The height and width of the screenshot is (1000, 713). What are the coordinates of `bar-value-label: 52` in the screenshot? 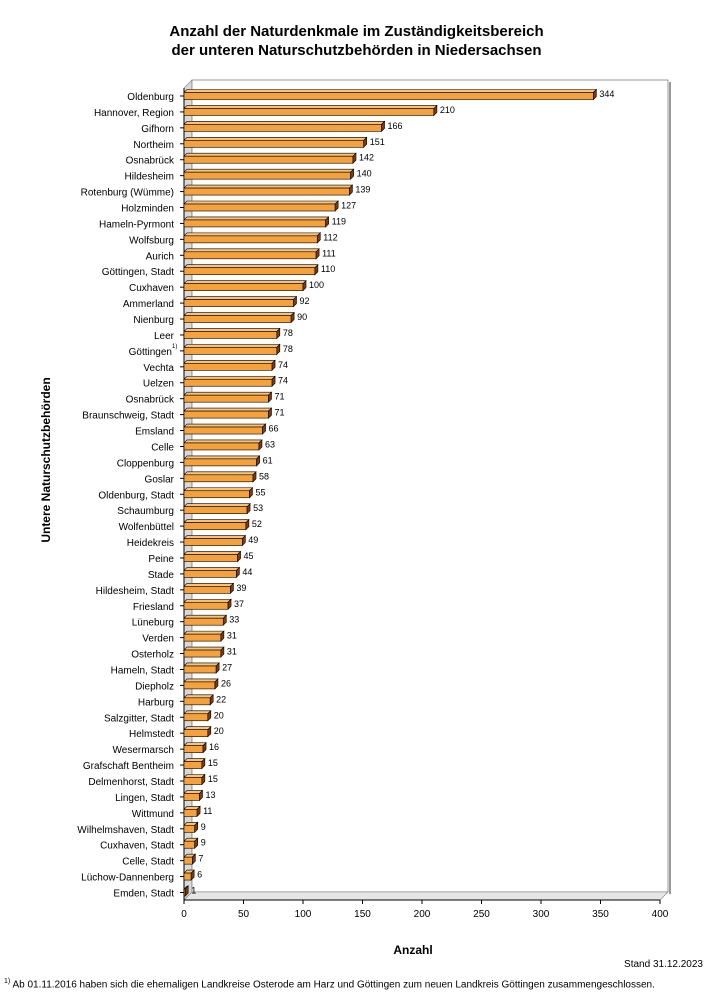 It's located at (257, 524).